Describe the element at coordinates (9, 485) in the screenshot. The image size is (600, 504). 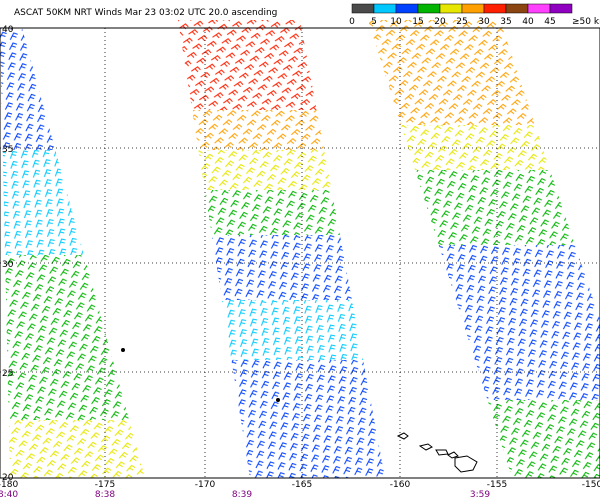
I see `lon-label: -180` at that location.